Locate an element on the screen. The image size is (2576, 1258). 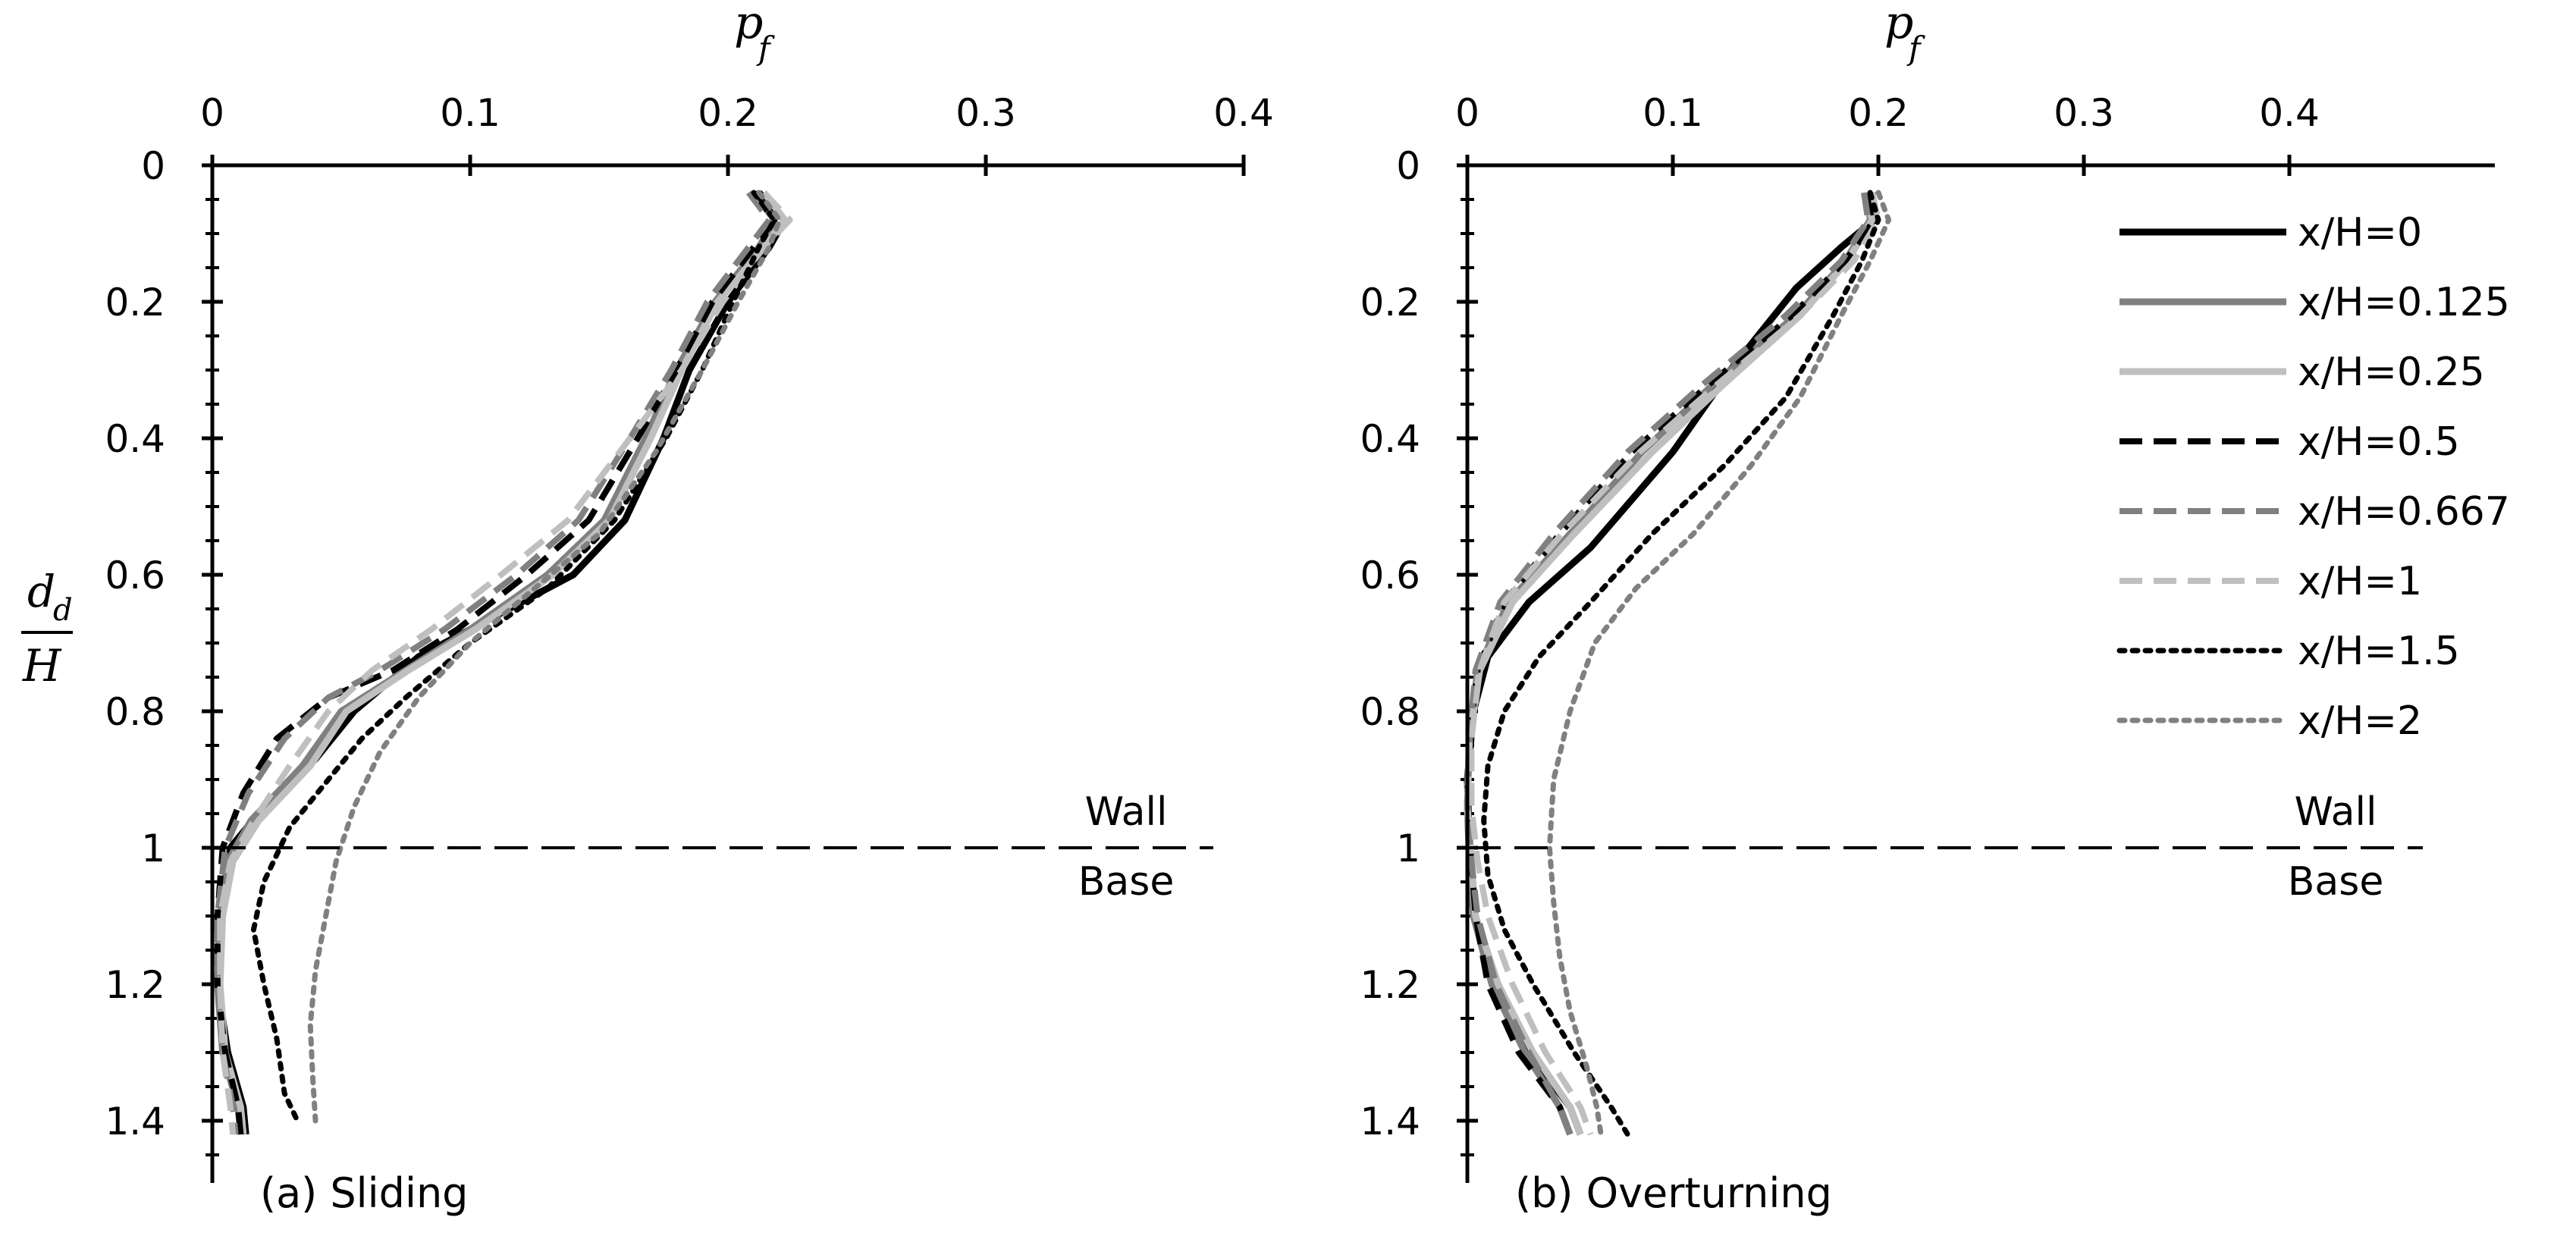
legend-entry: x/H=0.25 is located at coordinates (2302, 372).